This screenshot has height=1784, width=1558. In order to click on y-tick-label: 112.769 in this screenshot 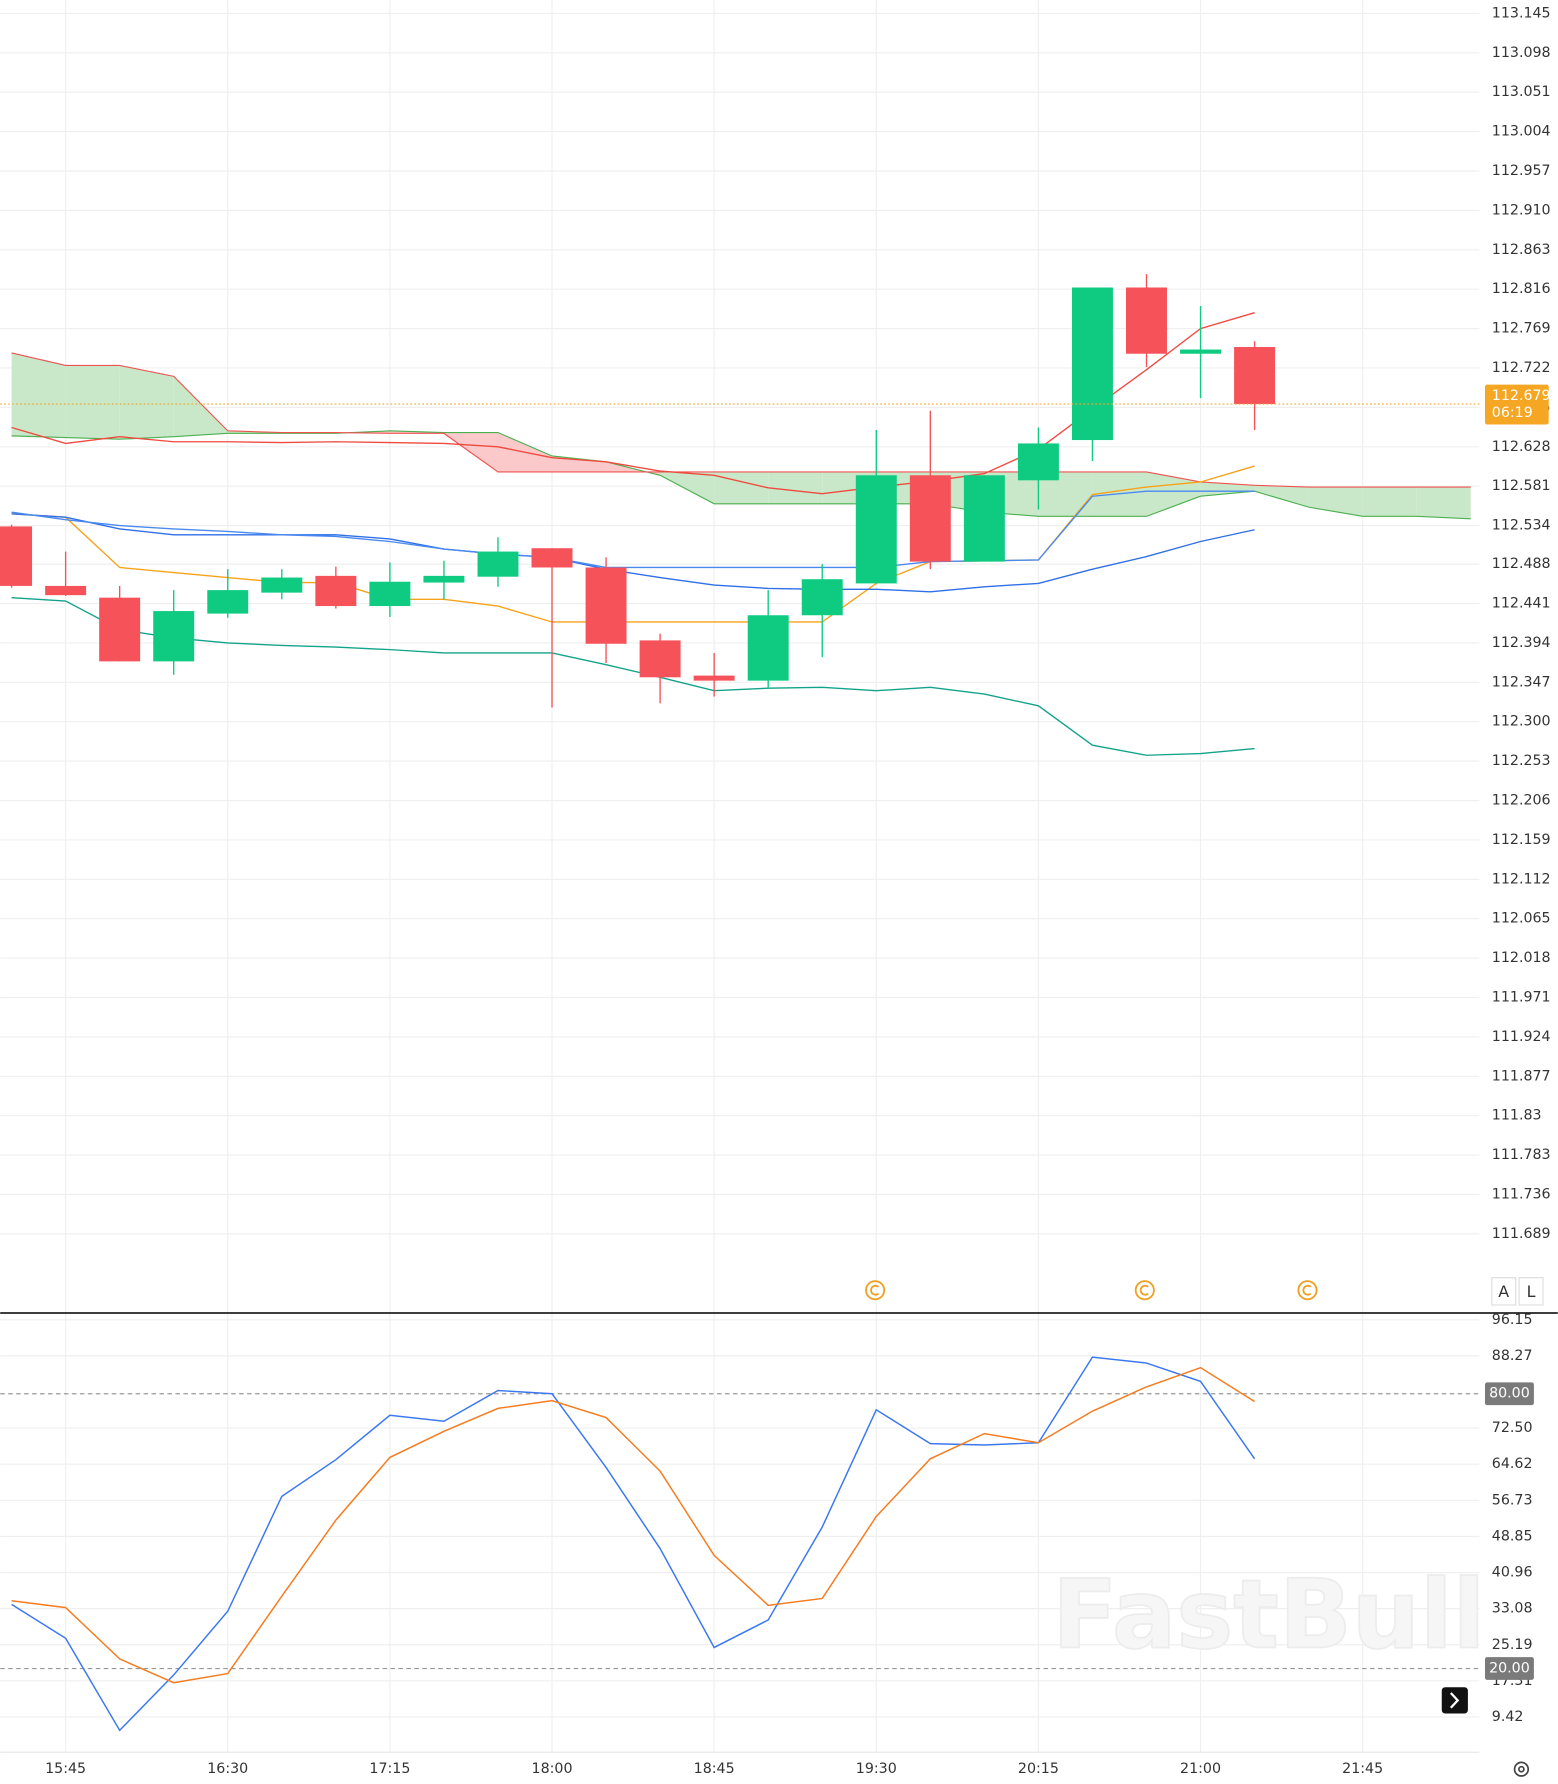, I will do `click(1521, 329)`.